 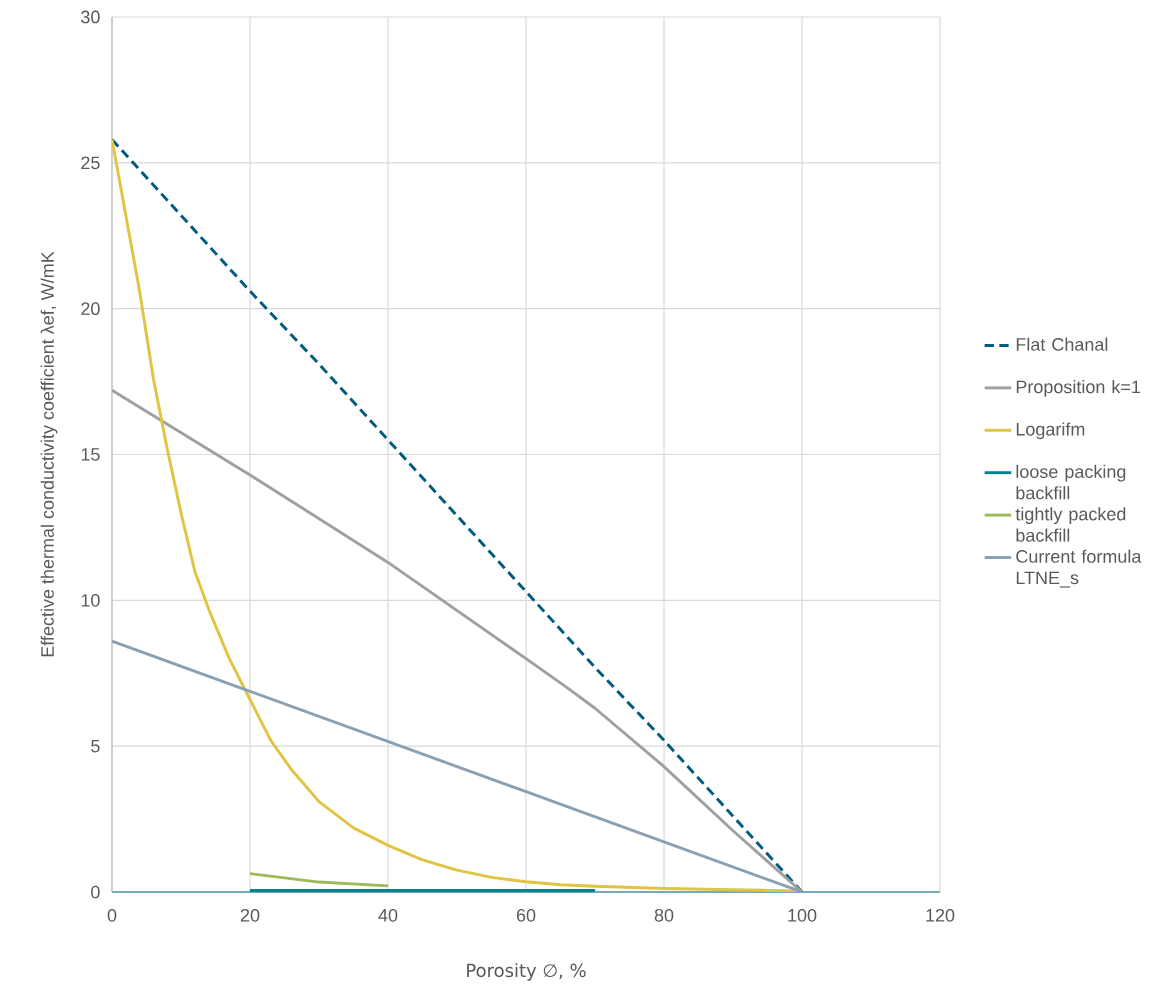 I want to click on y-axis-title: Effective thermal conductivity coefficient λef, W/mK, so click(x=49, y=454).